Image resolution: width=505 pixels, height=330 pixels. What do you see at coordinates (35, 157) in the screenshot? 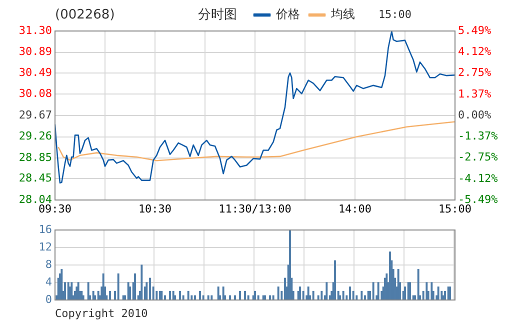
I see `y-tick-label: 28.85` at bounding box center [35, 157].